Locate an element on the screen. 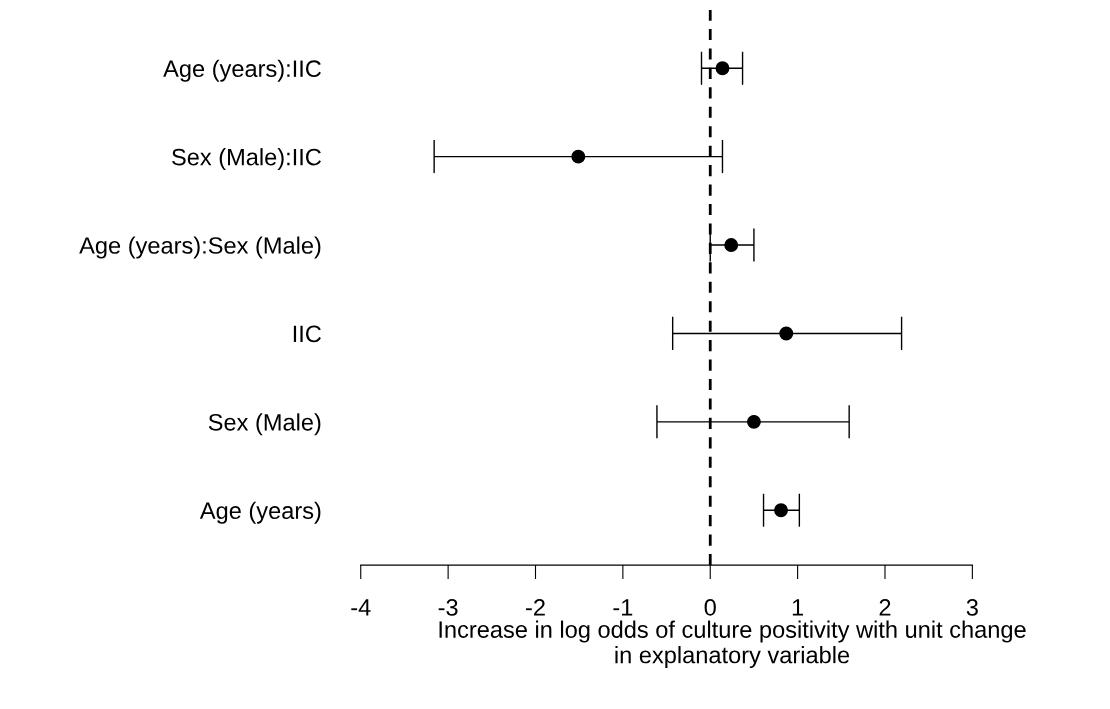 The width and height of the screenshot is (1110, 709). x-tick-label: 2 is located at coordinates (885, 607).